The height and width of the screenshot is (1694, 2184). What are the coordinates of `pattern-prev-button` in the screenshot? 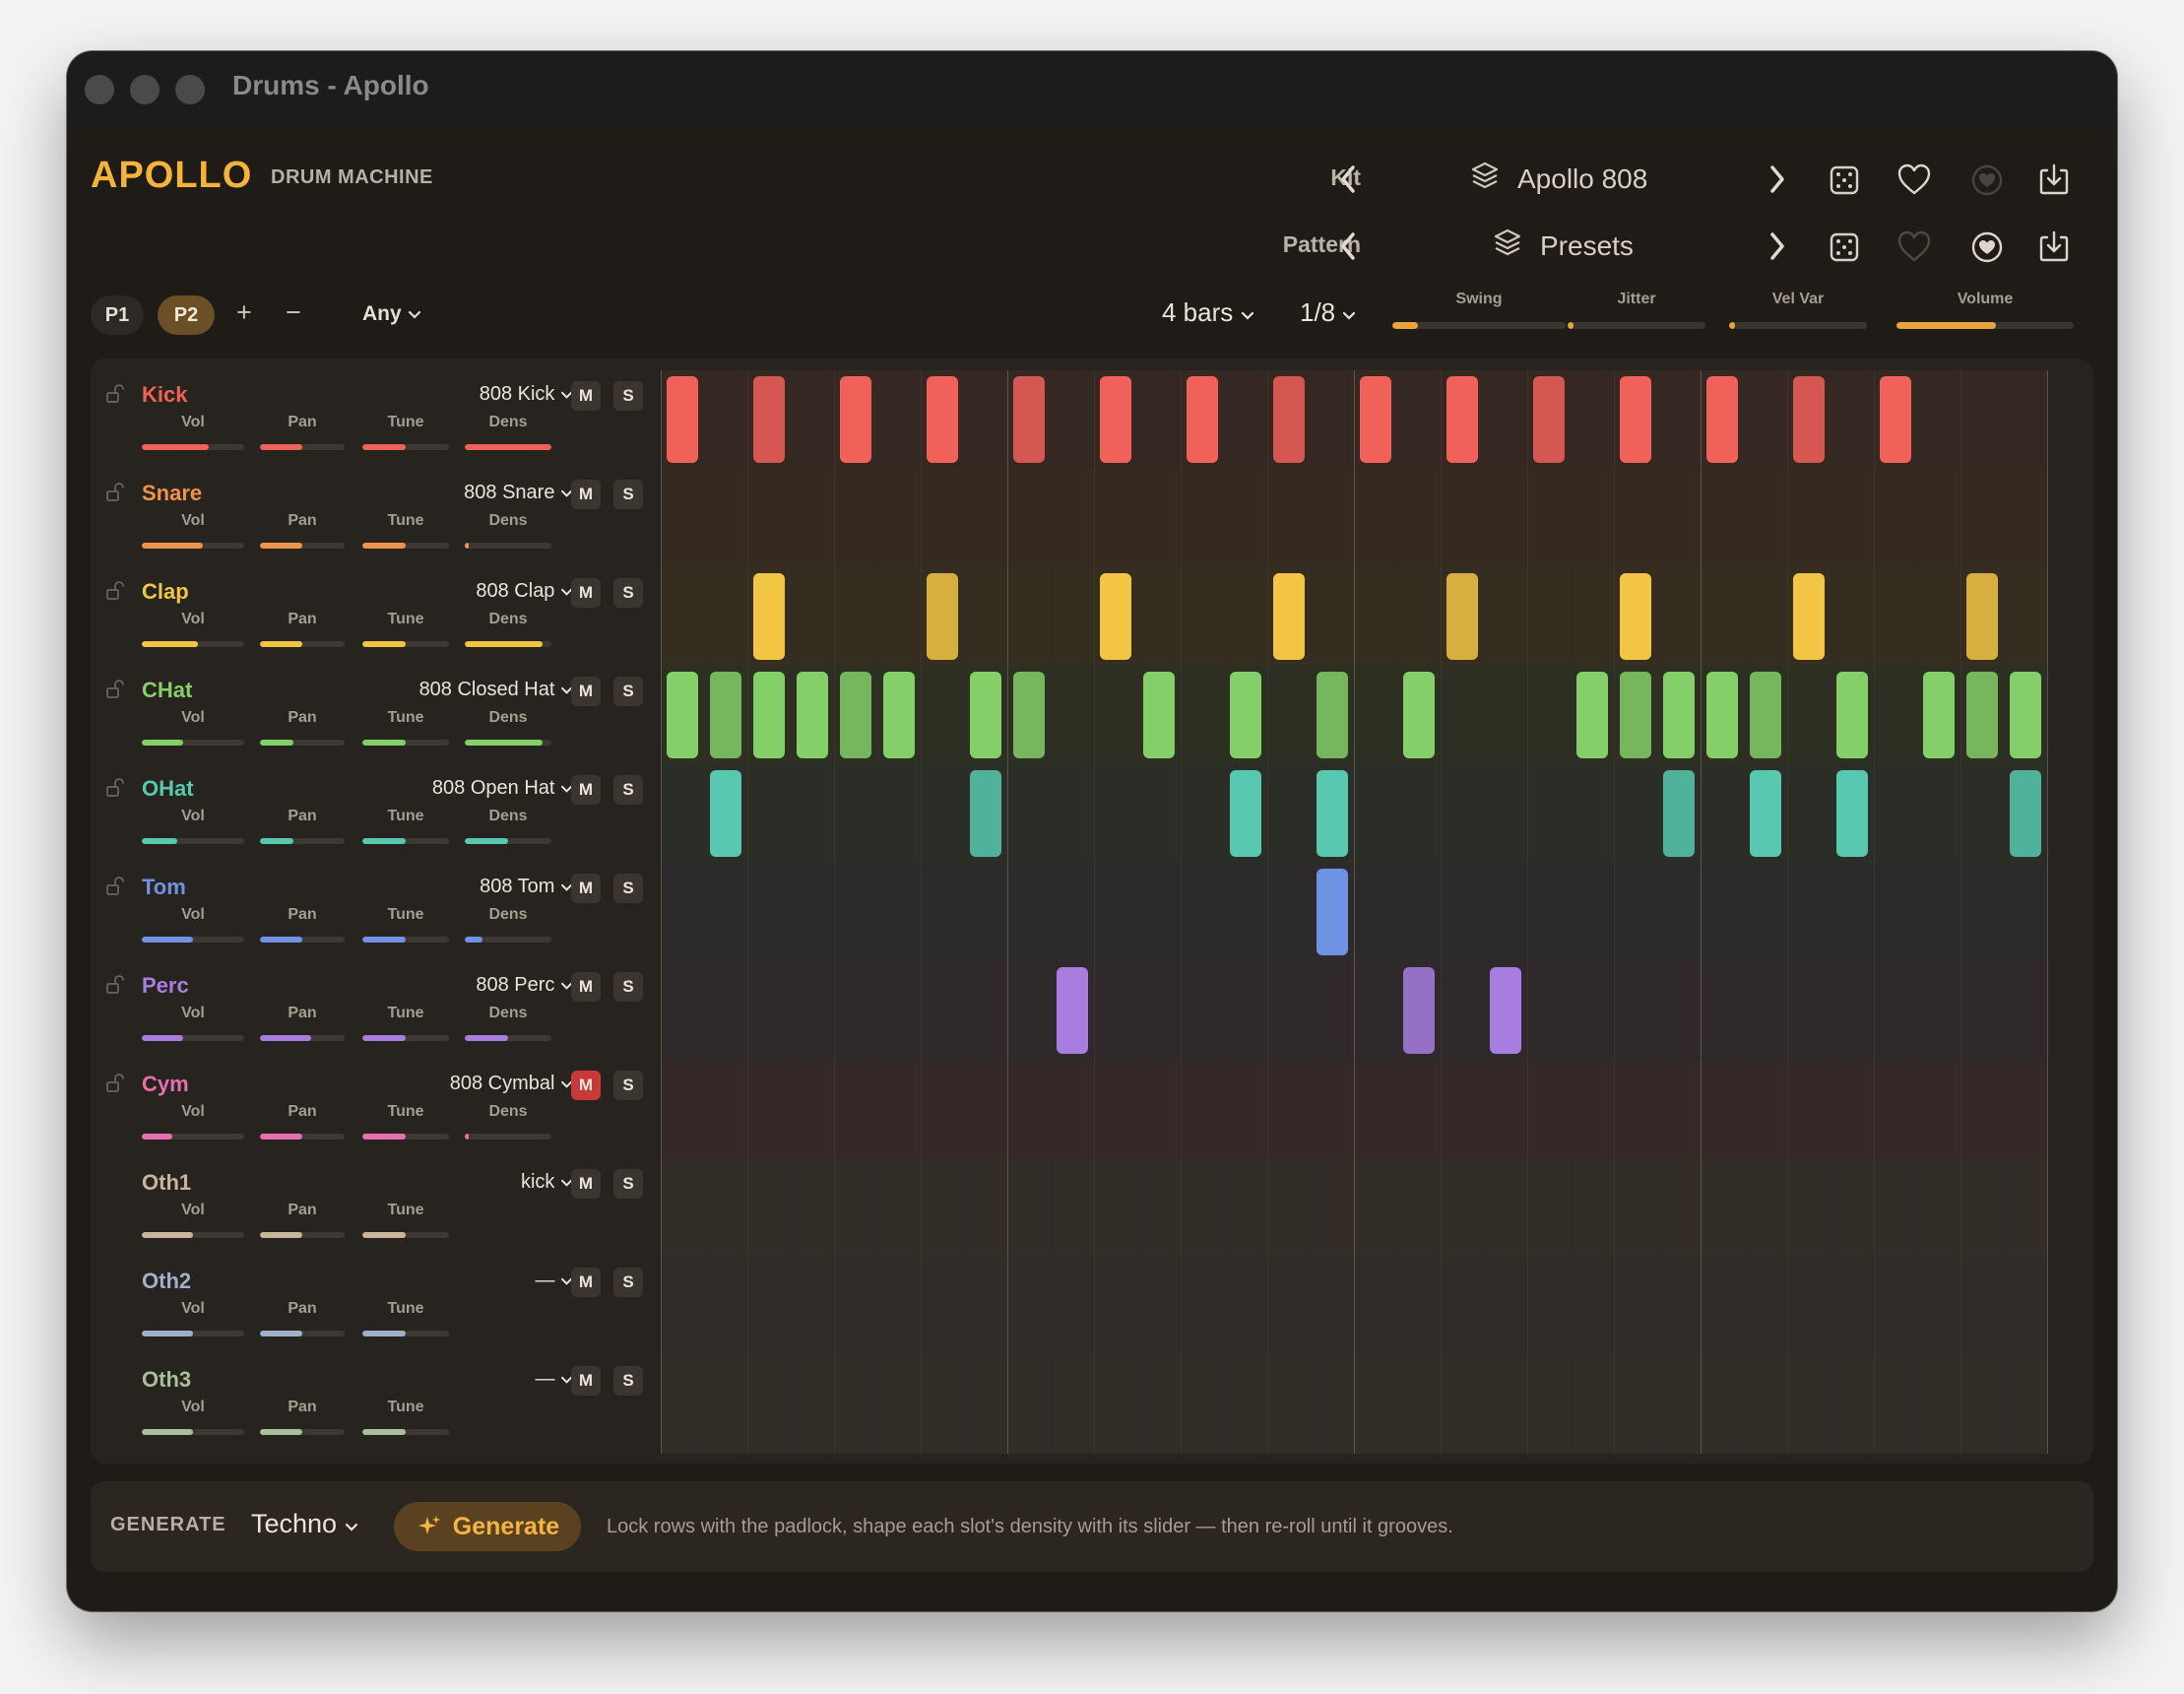 It's located at (1349, 246).